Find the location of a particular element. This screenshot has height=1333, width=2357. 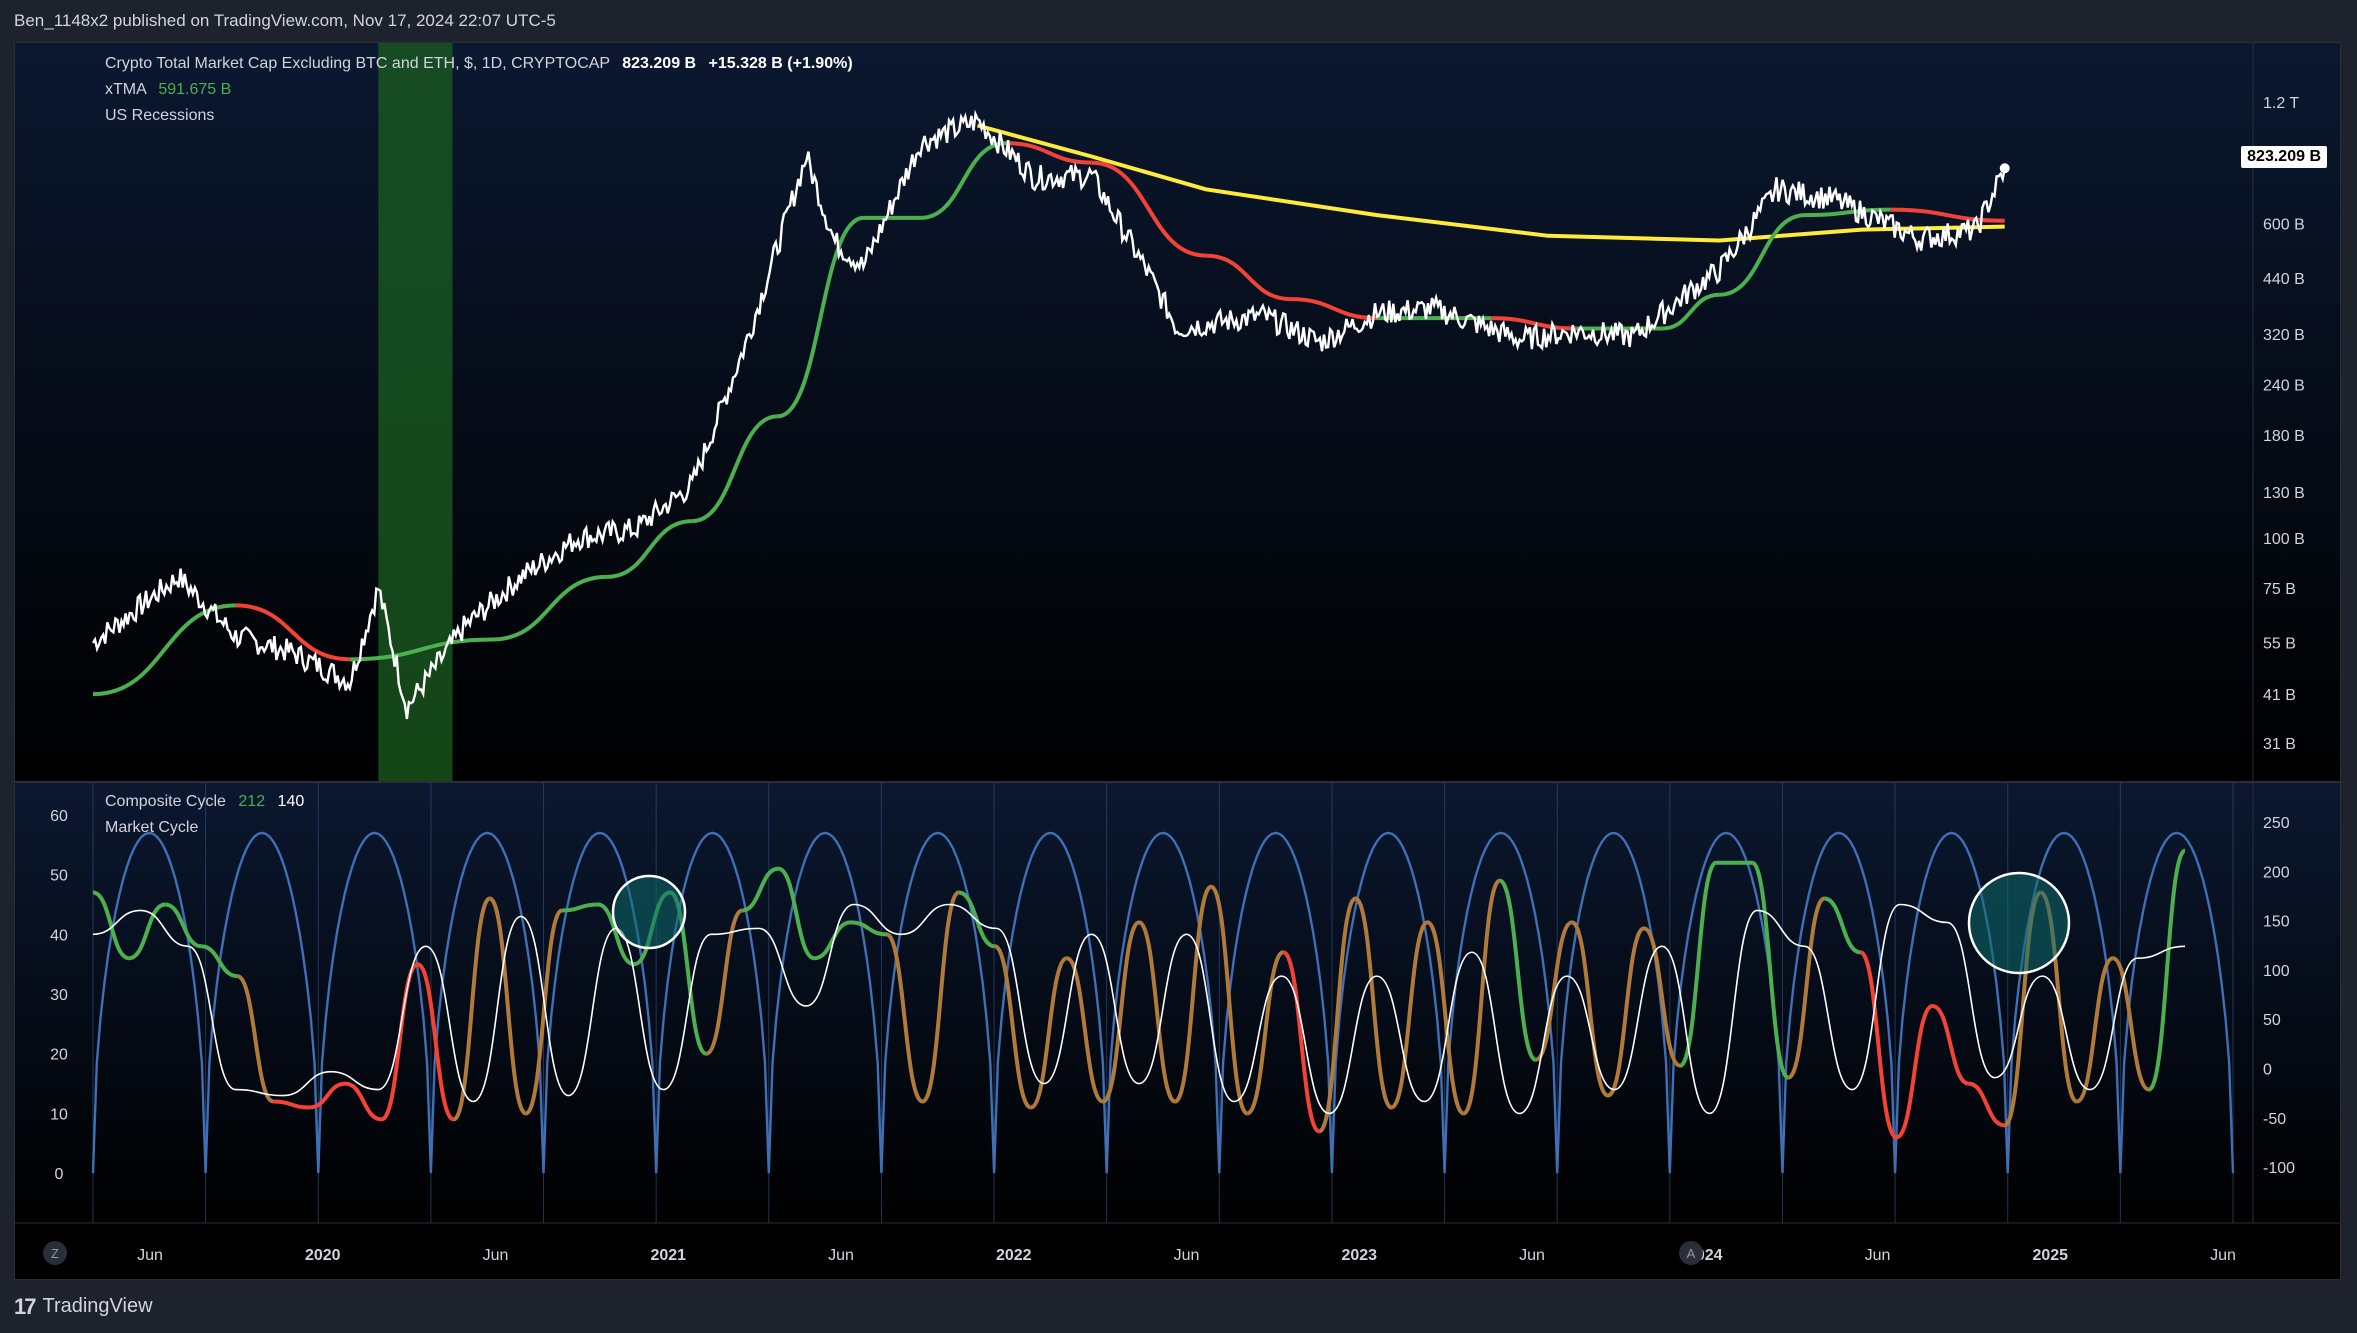

osc-left-axis-tick: 60 is located at coordinates (59, 816).